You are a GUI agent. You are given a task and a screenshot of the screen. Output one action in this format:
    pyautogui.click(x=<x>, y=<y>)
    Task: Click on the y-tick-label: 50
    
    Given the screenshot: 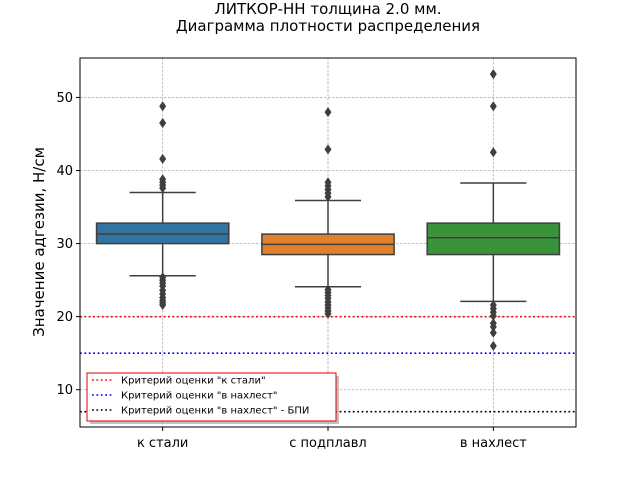 What is the action you would take?
    pyautogui.click(x=64, y=98)
    